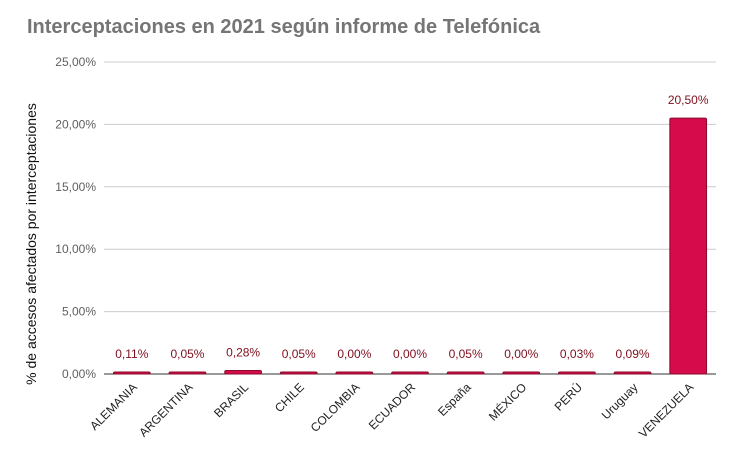  What do you see at coordinates (335, 407) in the screenshot?
I see `x-tick-label: COLOMBIA` at bounding box center [335, 407].